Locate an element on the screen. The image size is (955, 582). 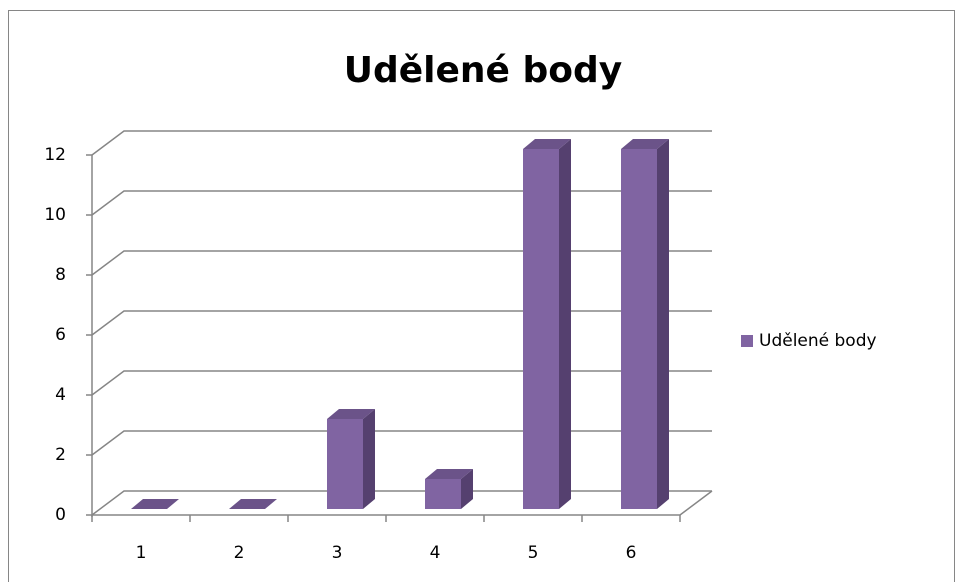
x-tick-label: 1 is located at coordinates (141, 553).